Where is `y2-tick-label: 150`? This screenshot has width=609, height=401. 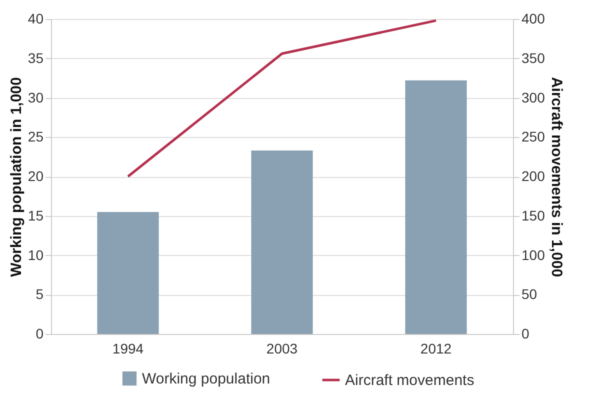 y2-tick-label: 150 is located at coordinates (534, 215).